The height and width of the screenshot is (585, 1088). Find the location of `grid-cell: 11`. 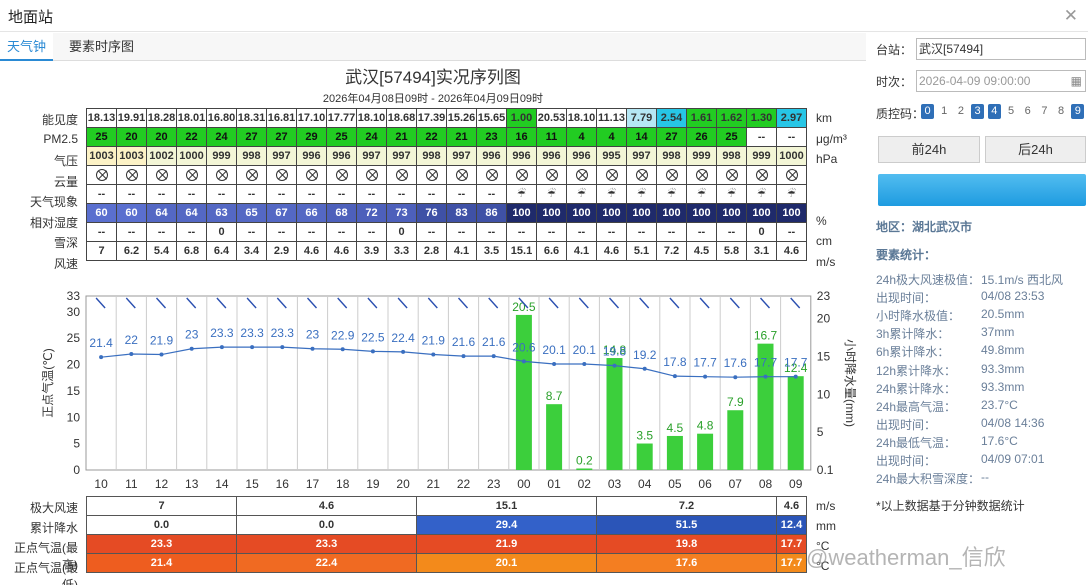

grid-cell: 11 is located at coordinates (551, 137).